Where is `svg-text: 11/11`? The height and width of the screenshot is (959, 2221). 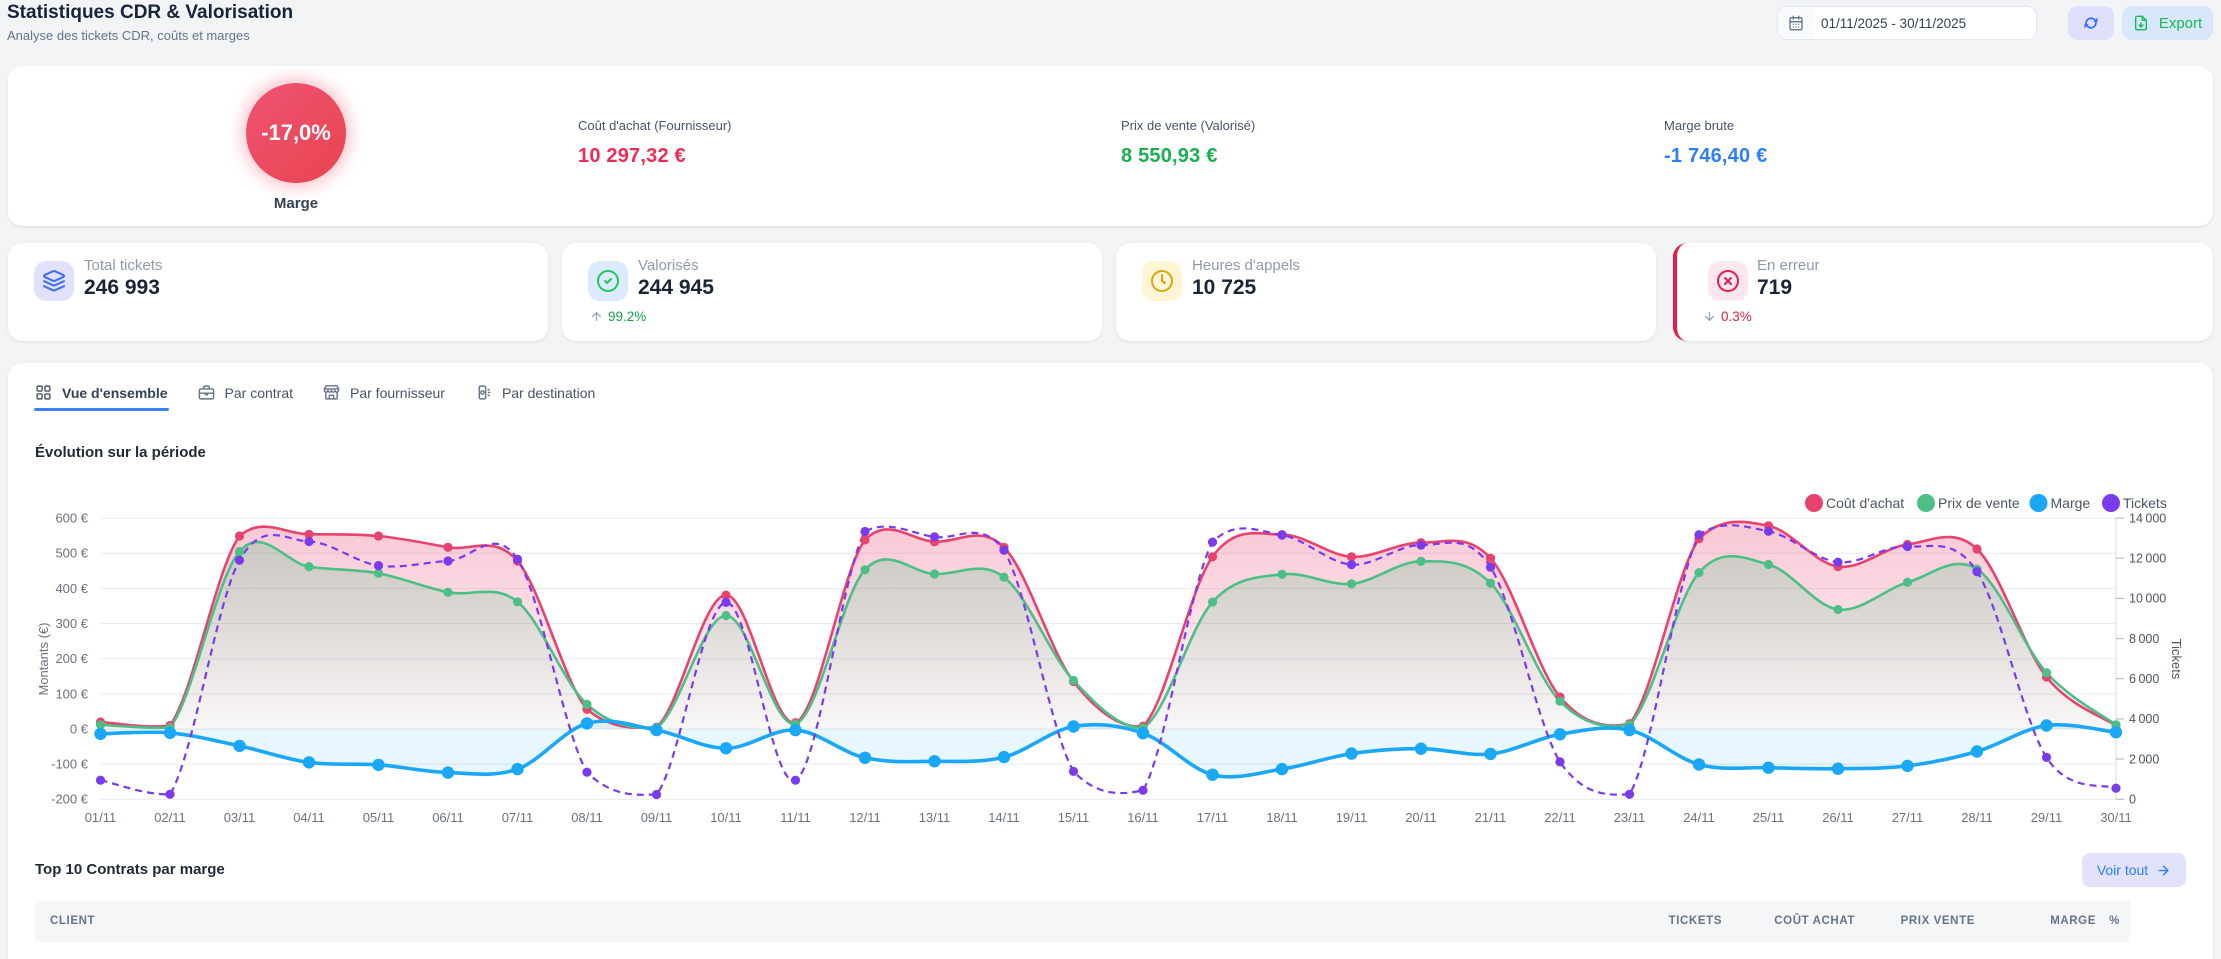
svg-text: 11/11 is located at coordinates (795, 817).